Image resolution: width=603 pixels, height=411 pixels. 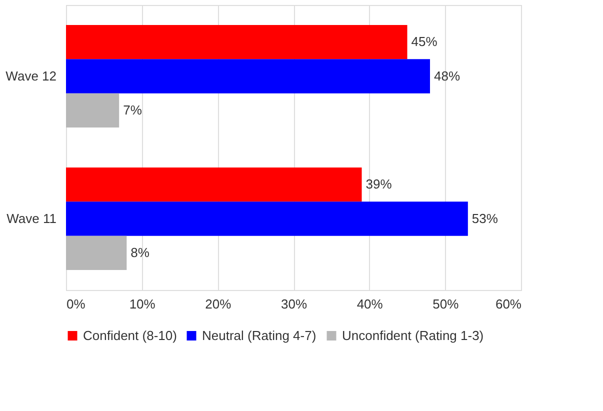 What do you see at coordinates (413, 335) in the screenshot?
I see `legend-label: Unconfident (Rating 1-3)` at bounding box center [413, 335].